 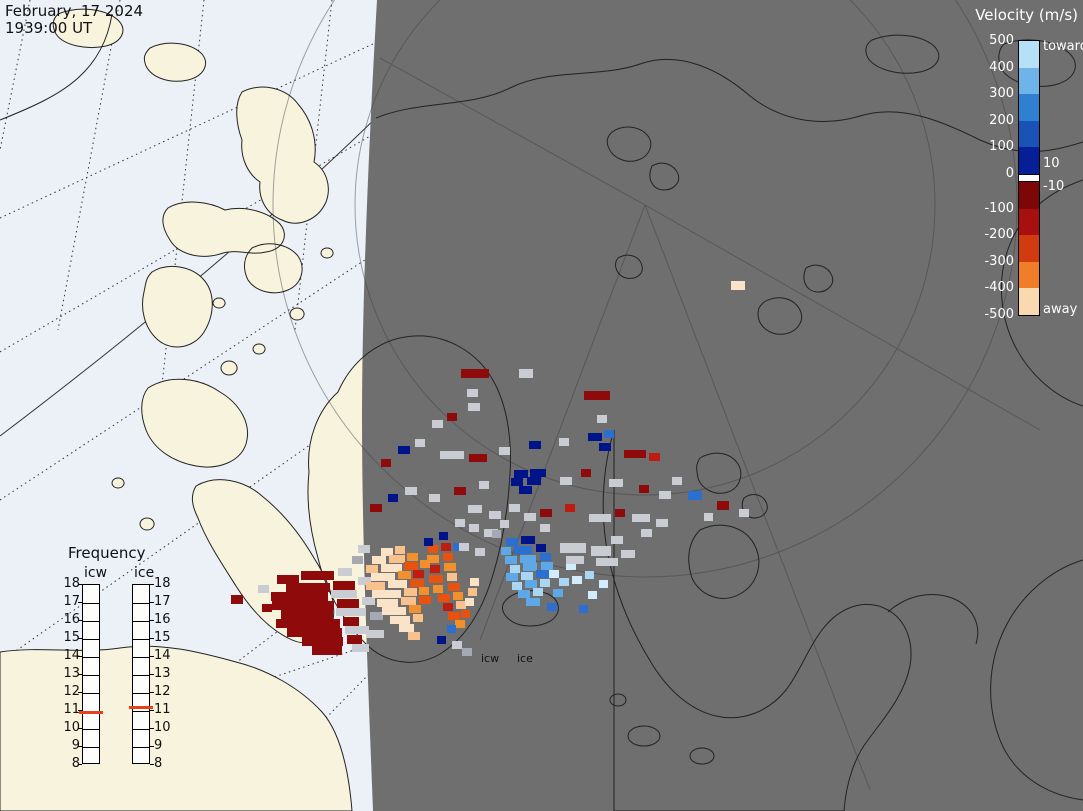 What do you see at coordinates (162, 727) in the screenshot?
I see `frequency-tick-label: 10` at bounding box center [162, 727].